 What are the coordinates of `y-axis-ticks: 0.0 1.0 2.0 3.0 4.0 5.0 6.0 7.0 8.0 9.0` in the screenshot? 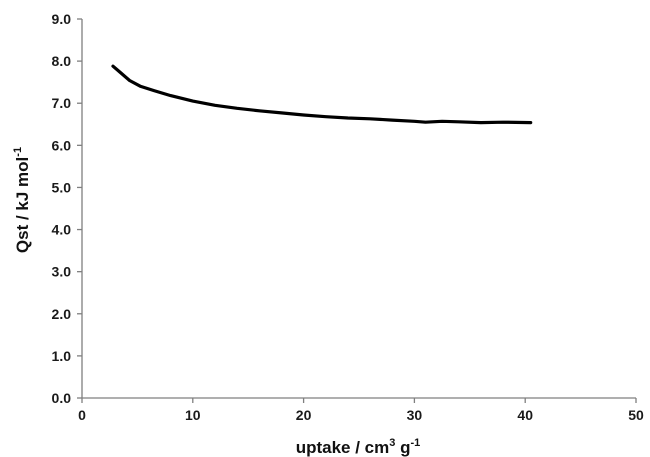 It's located at (67, 208).